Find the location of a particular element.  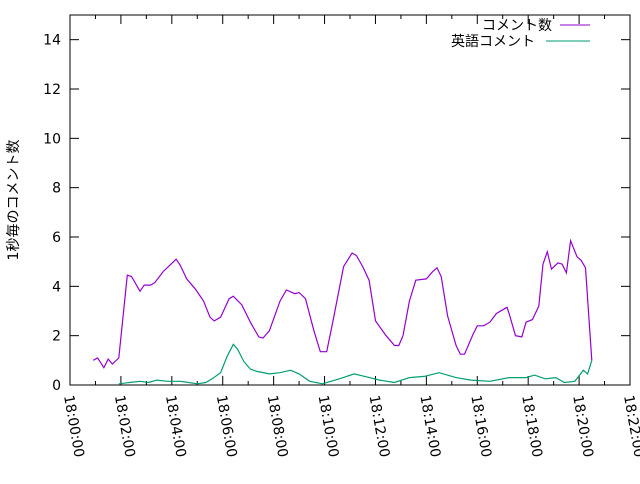

x-tick-label: 18:12:00 is located at coordinates (379, 426).